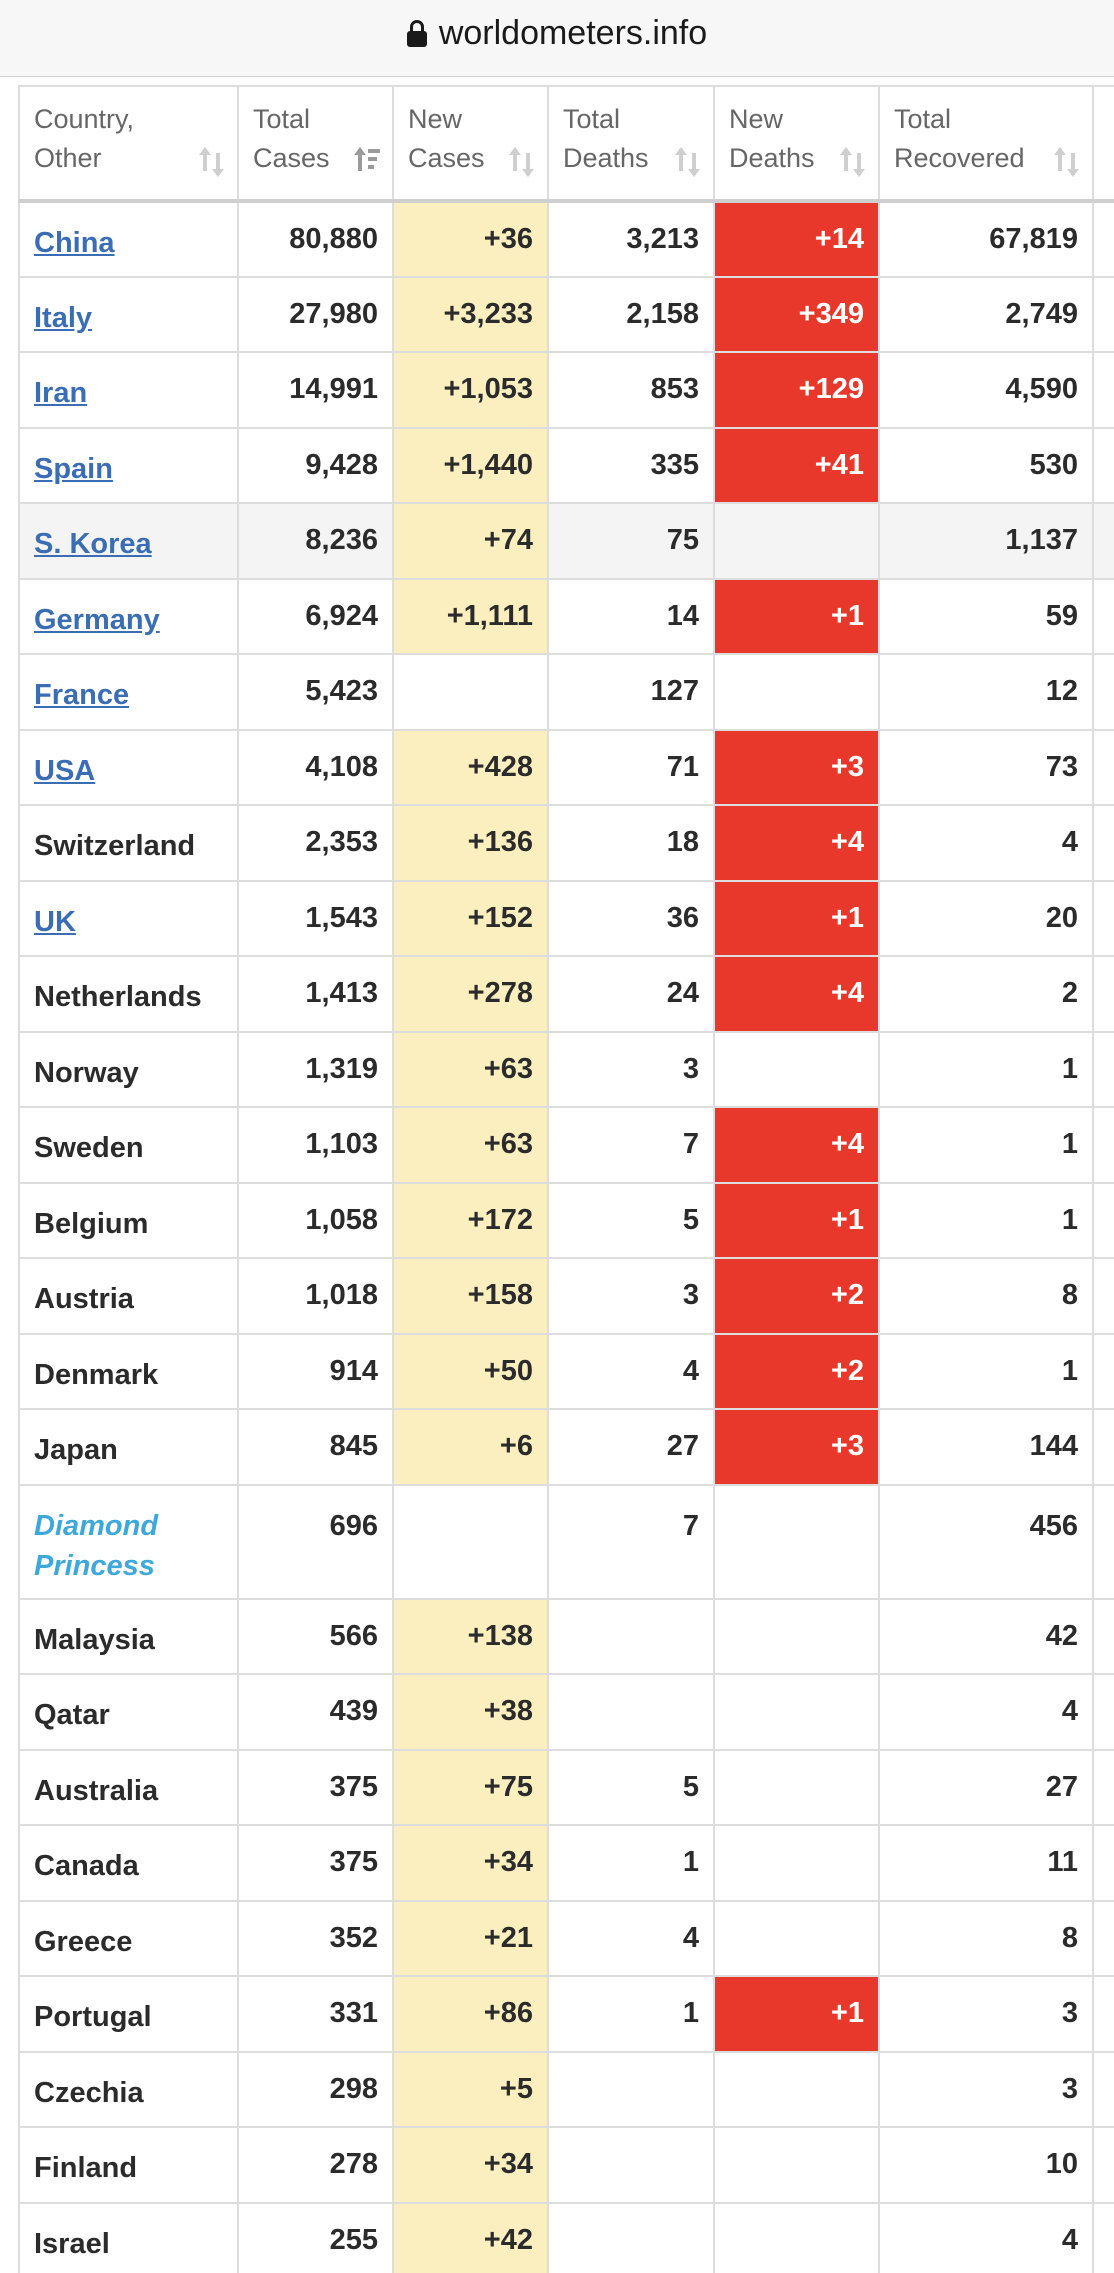  What do you see at coordinates (82, 695) in the screenshot?
I see `country-link: France` at bounding box center [82, 695].